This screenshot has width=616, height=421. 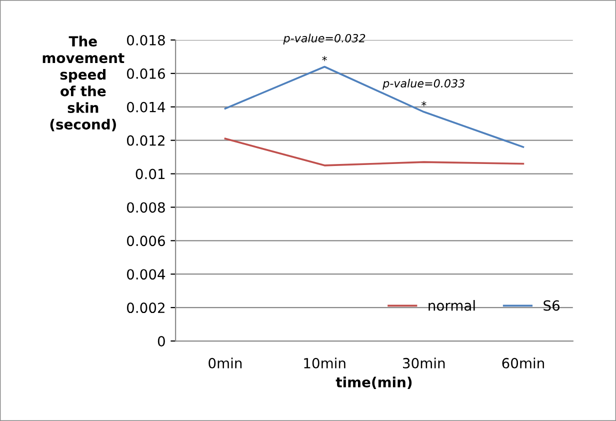 What do you see at coordinates (324, 39) in the screenshot?
I see `annotation: p-value=0.032` at bounding box center [324, 39].